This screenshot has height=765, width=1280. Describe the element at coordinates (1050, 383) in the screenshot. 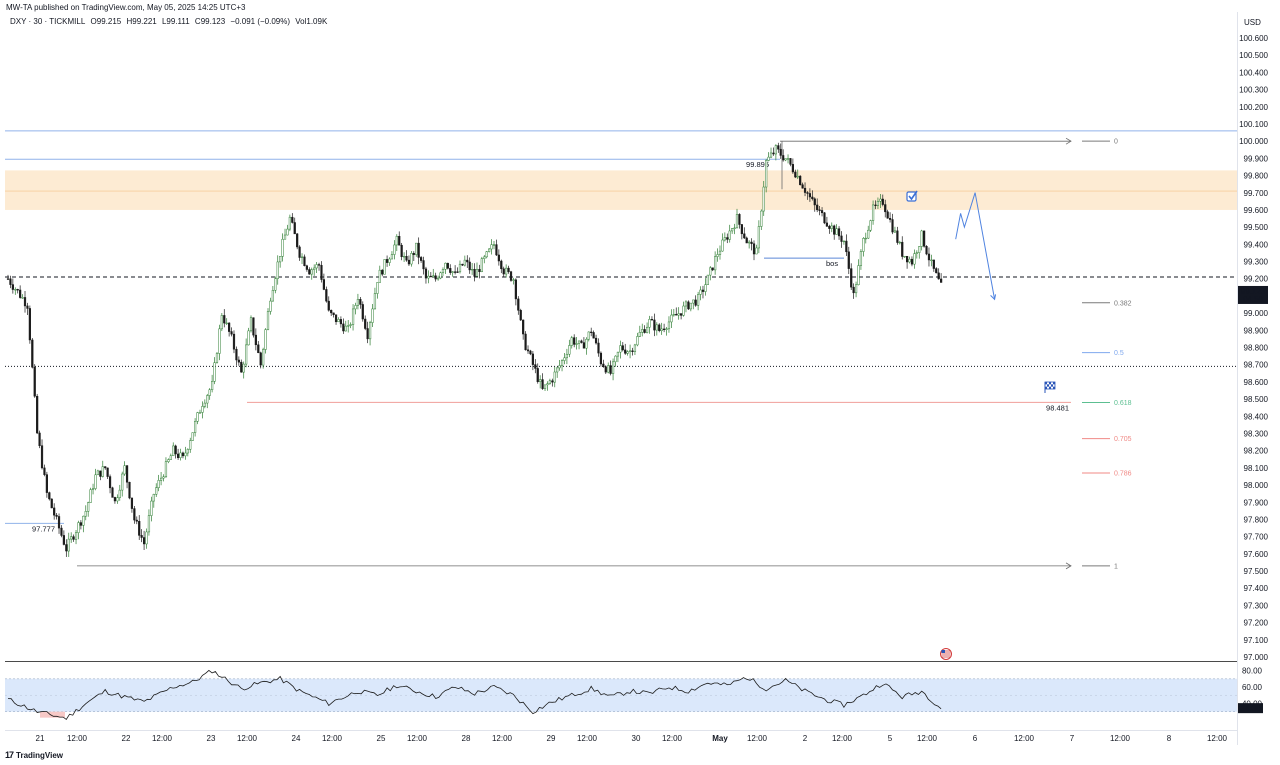

I see `flag-icon-check` at that location.